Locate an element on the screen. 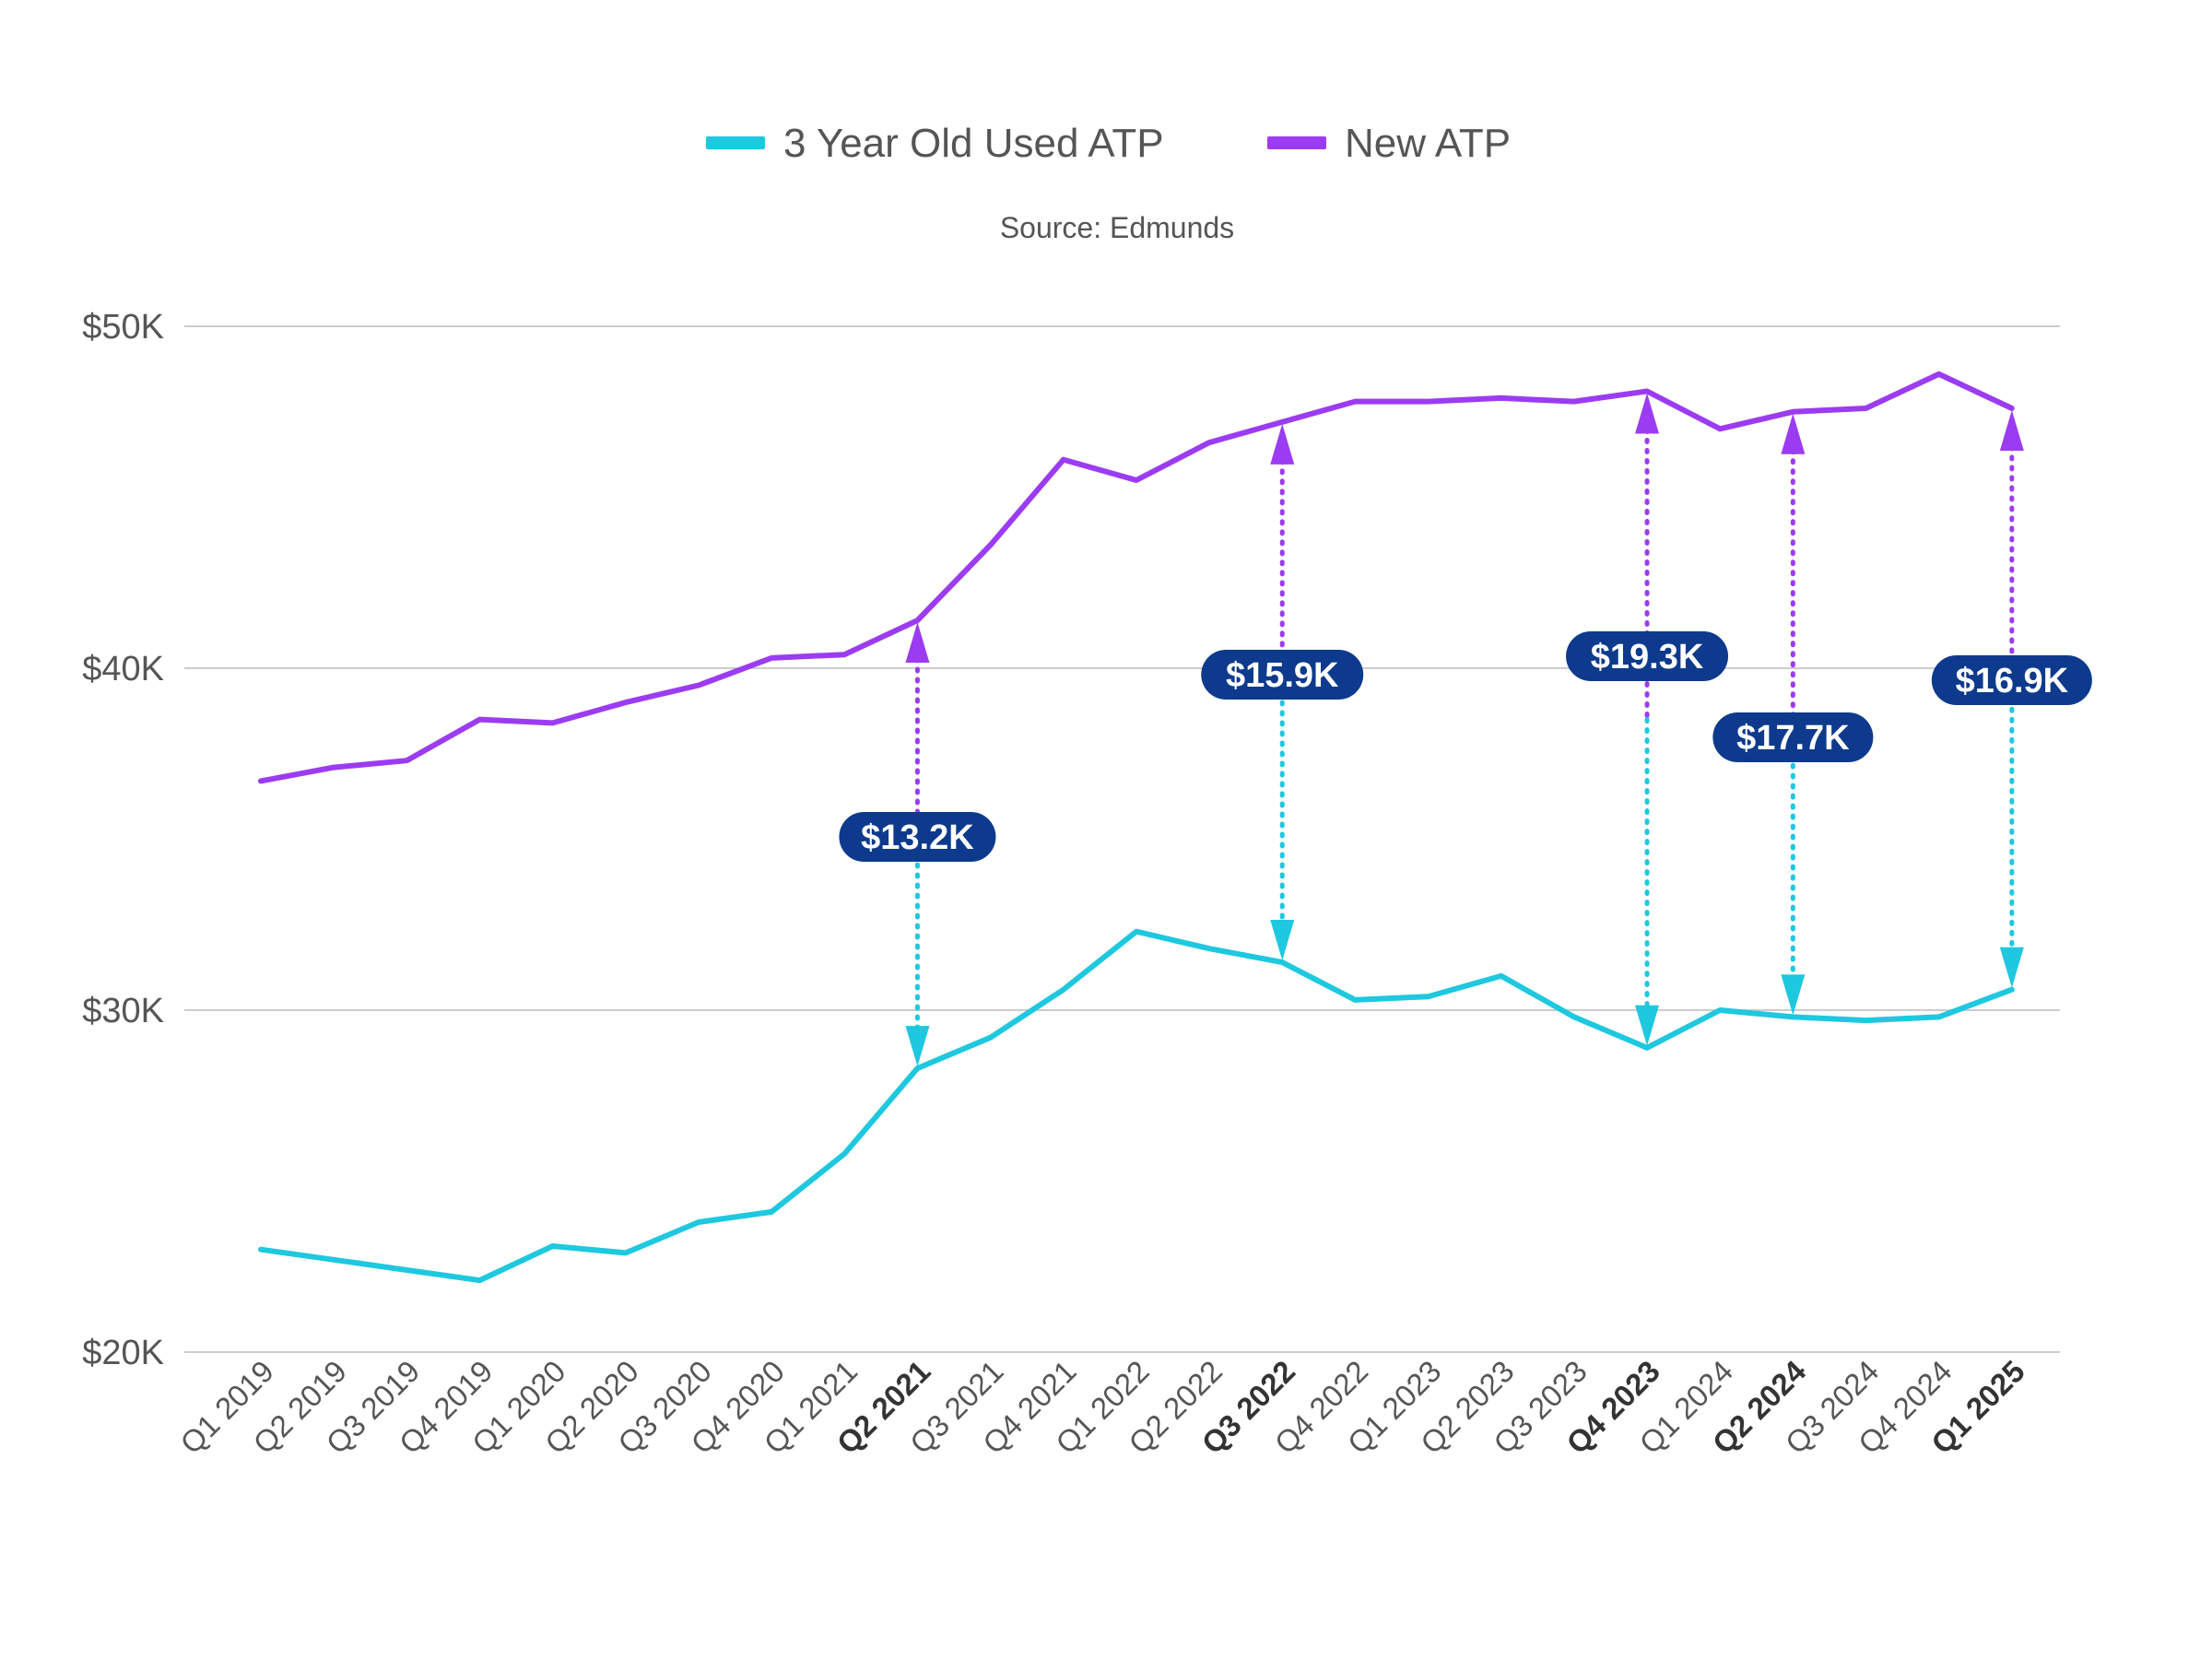 This screenshot has width=2212, height=1659. y-tick-label: $40K is located at coordinates (123, 669).